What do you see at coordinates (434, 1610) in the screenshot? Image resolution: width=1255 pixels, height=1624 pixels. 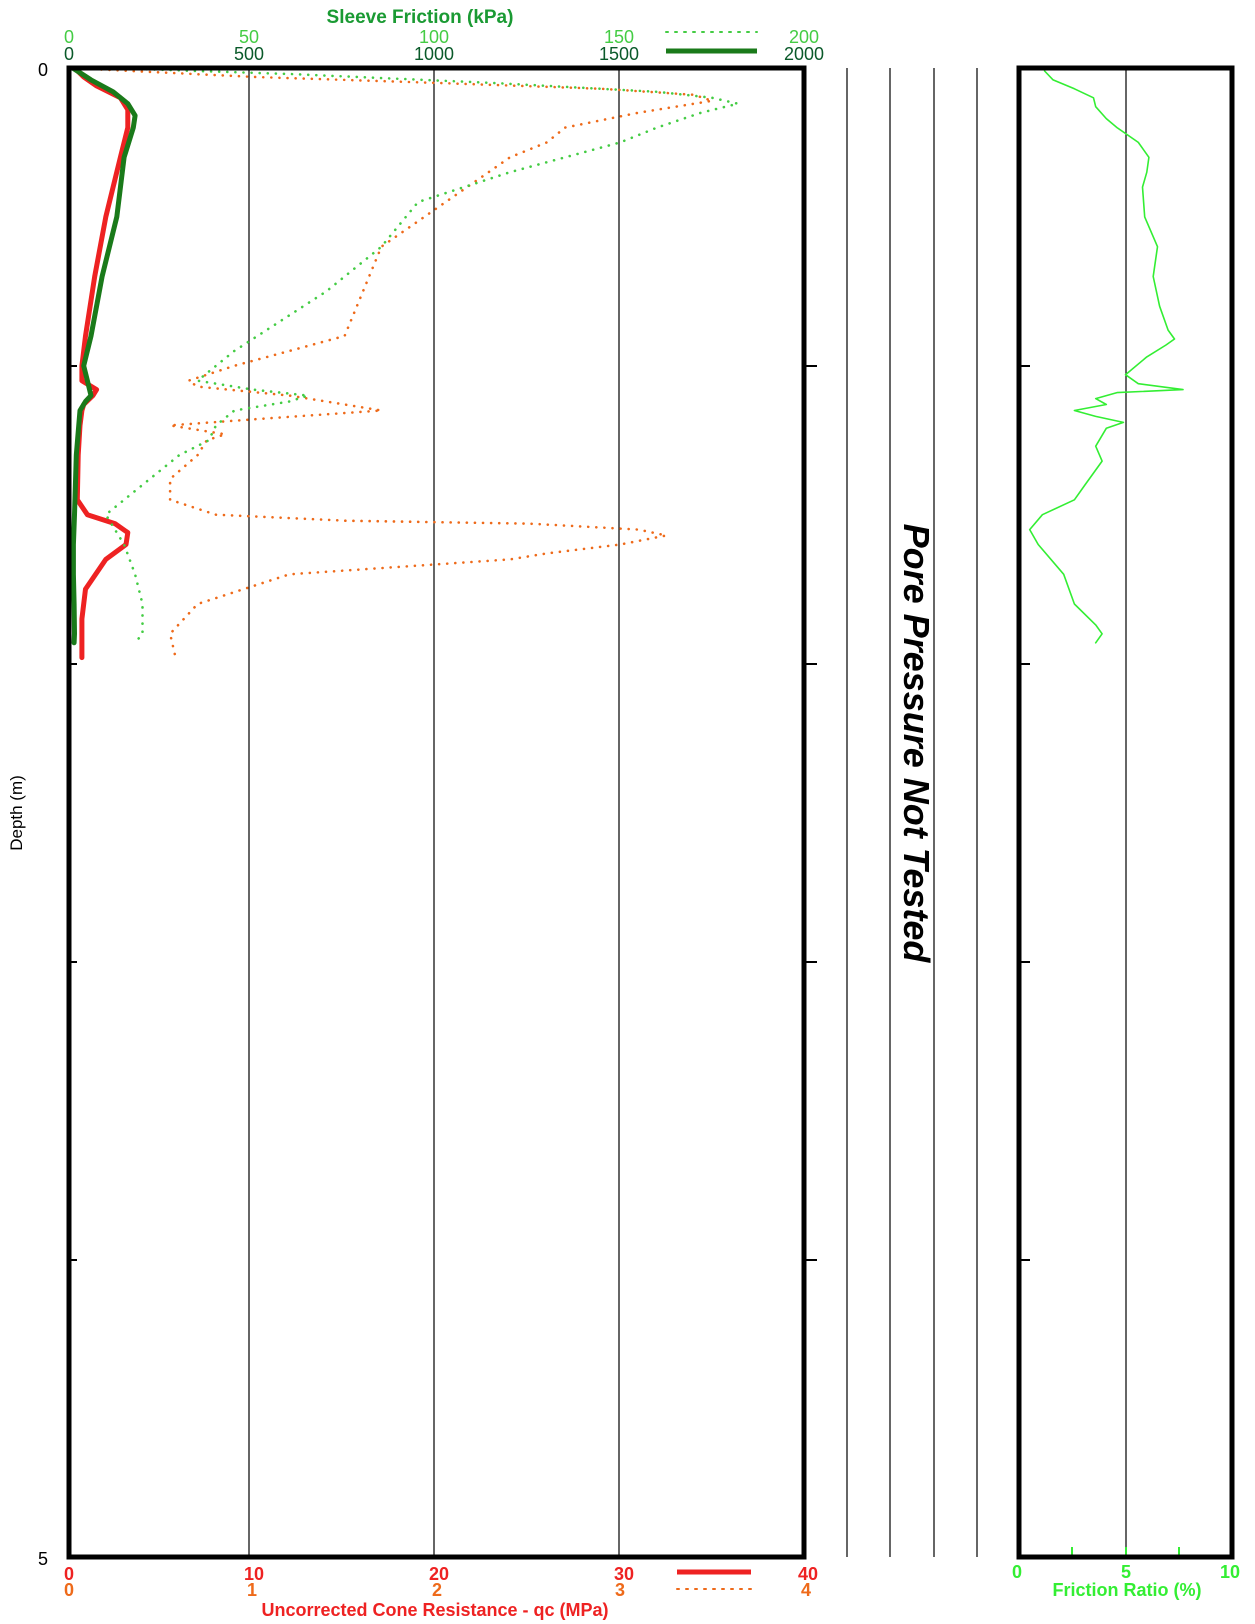 I see `cone-resistance-title: Uncorrected Cone Resistance - qc (MPa)` at bounding box center [434, 1610].